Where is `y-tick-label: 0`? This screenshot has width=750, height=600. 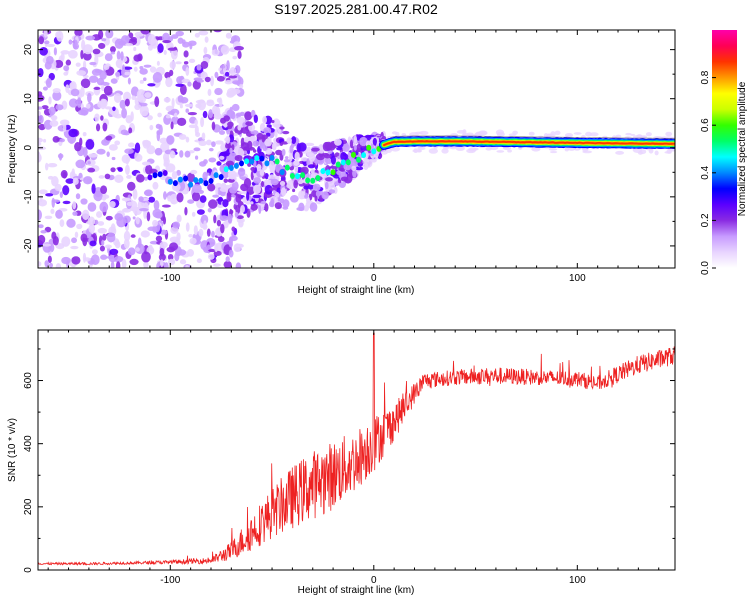
y-tick-label: 0 is located at coordinates (28, 148).